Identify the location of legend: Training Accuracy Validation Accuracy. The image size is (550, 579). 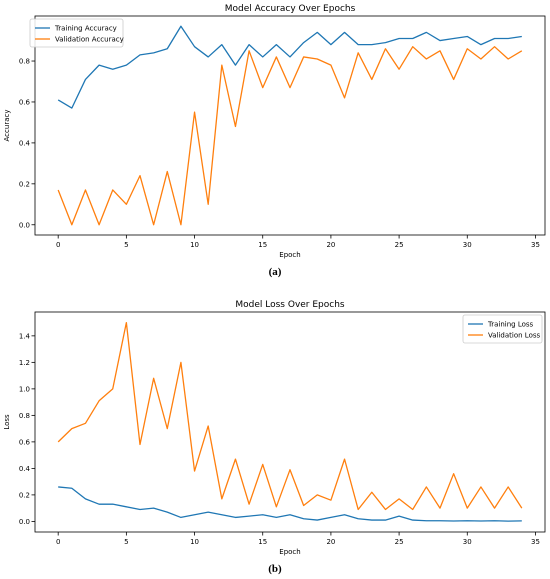
(76, 33).